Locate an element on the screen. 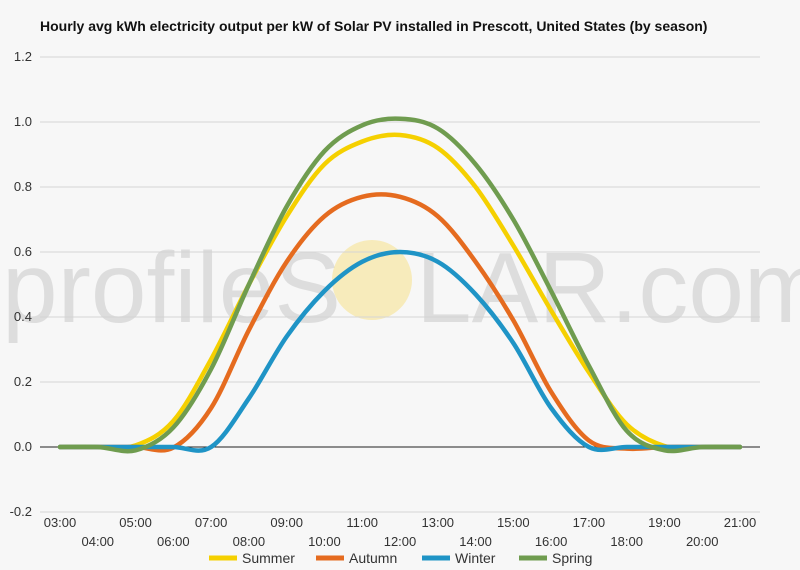  watermark-right: LAR.com is located at coordinates (608, 288).